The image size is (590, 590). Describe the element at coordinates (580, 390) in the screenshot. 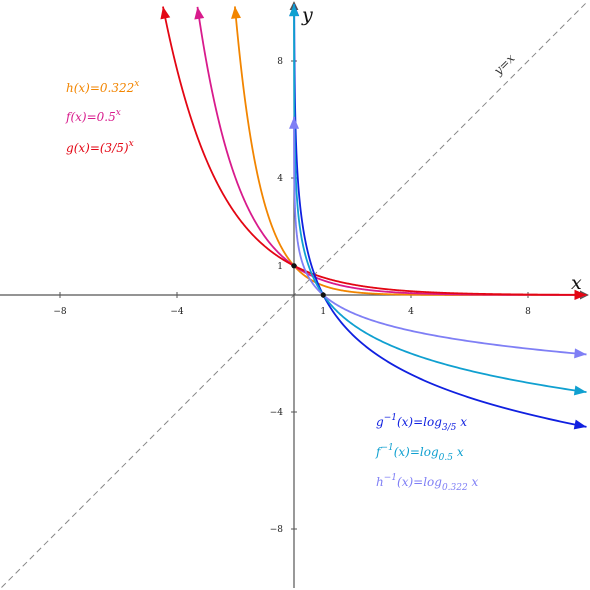

I see `arrow-right-finv` at that location.